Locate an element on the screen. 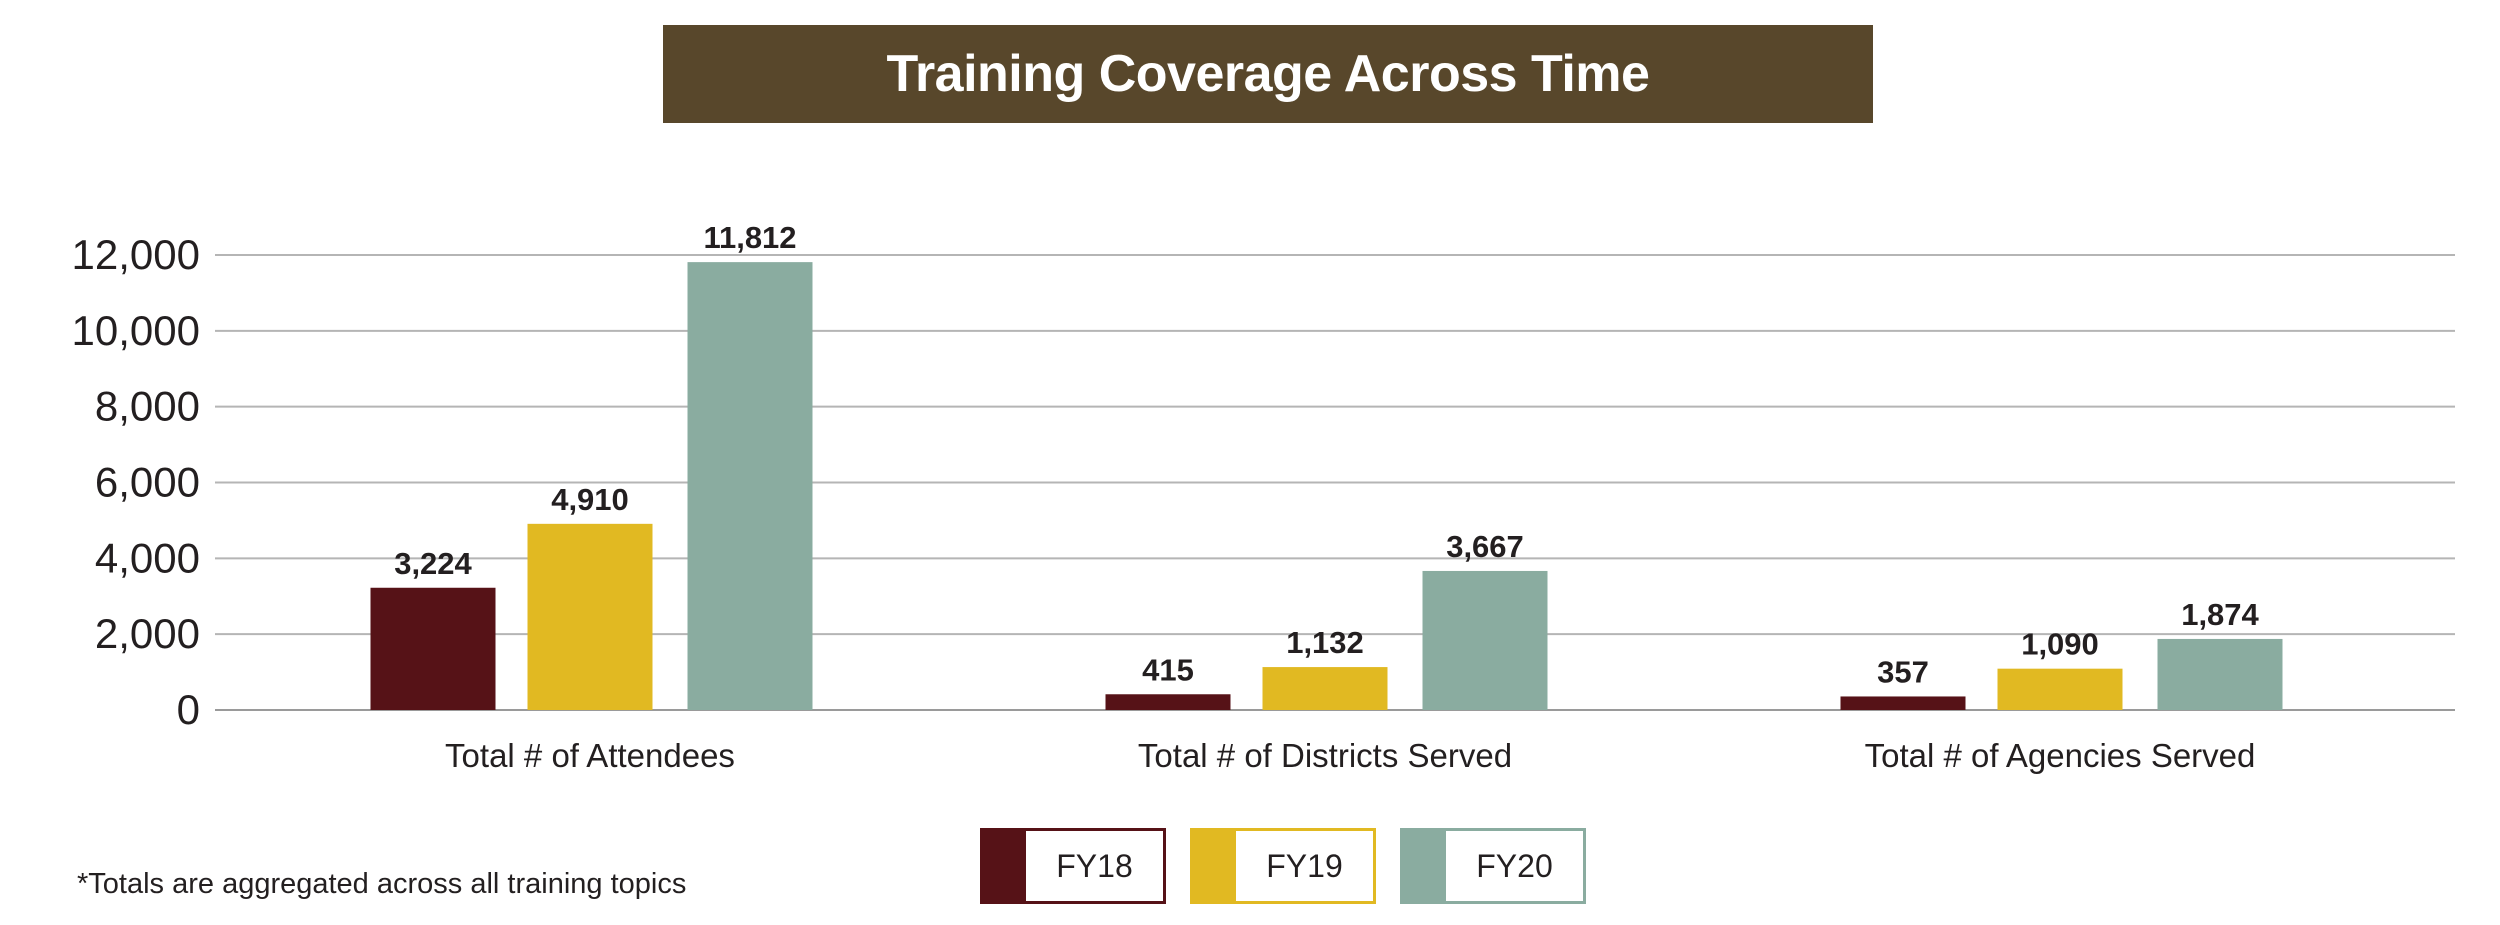  data-label: 415 is located at coordinates (1168, 669).